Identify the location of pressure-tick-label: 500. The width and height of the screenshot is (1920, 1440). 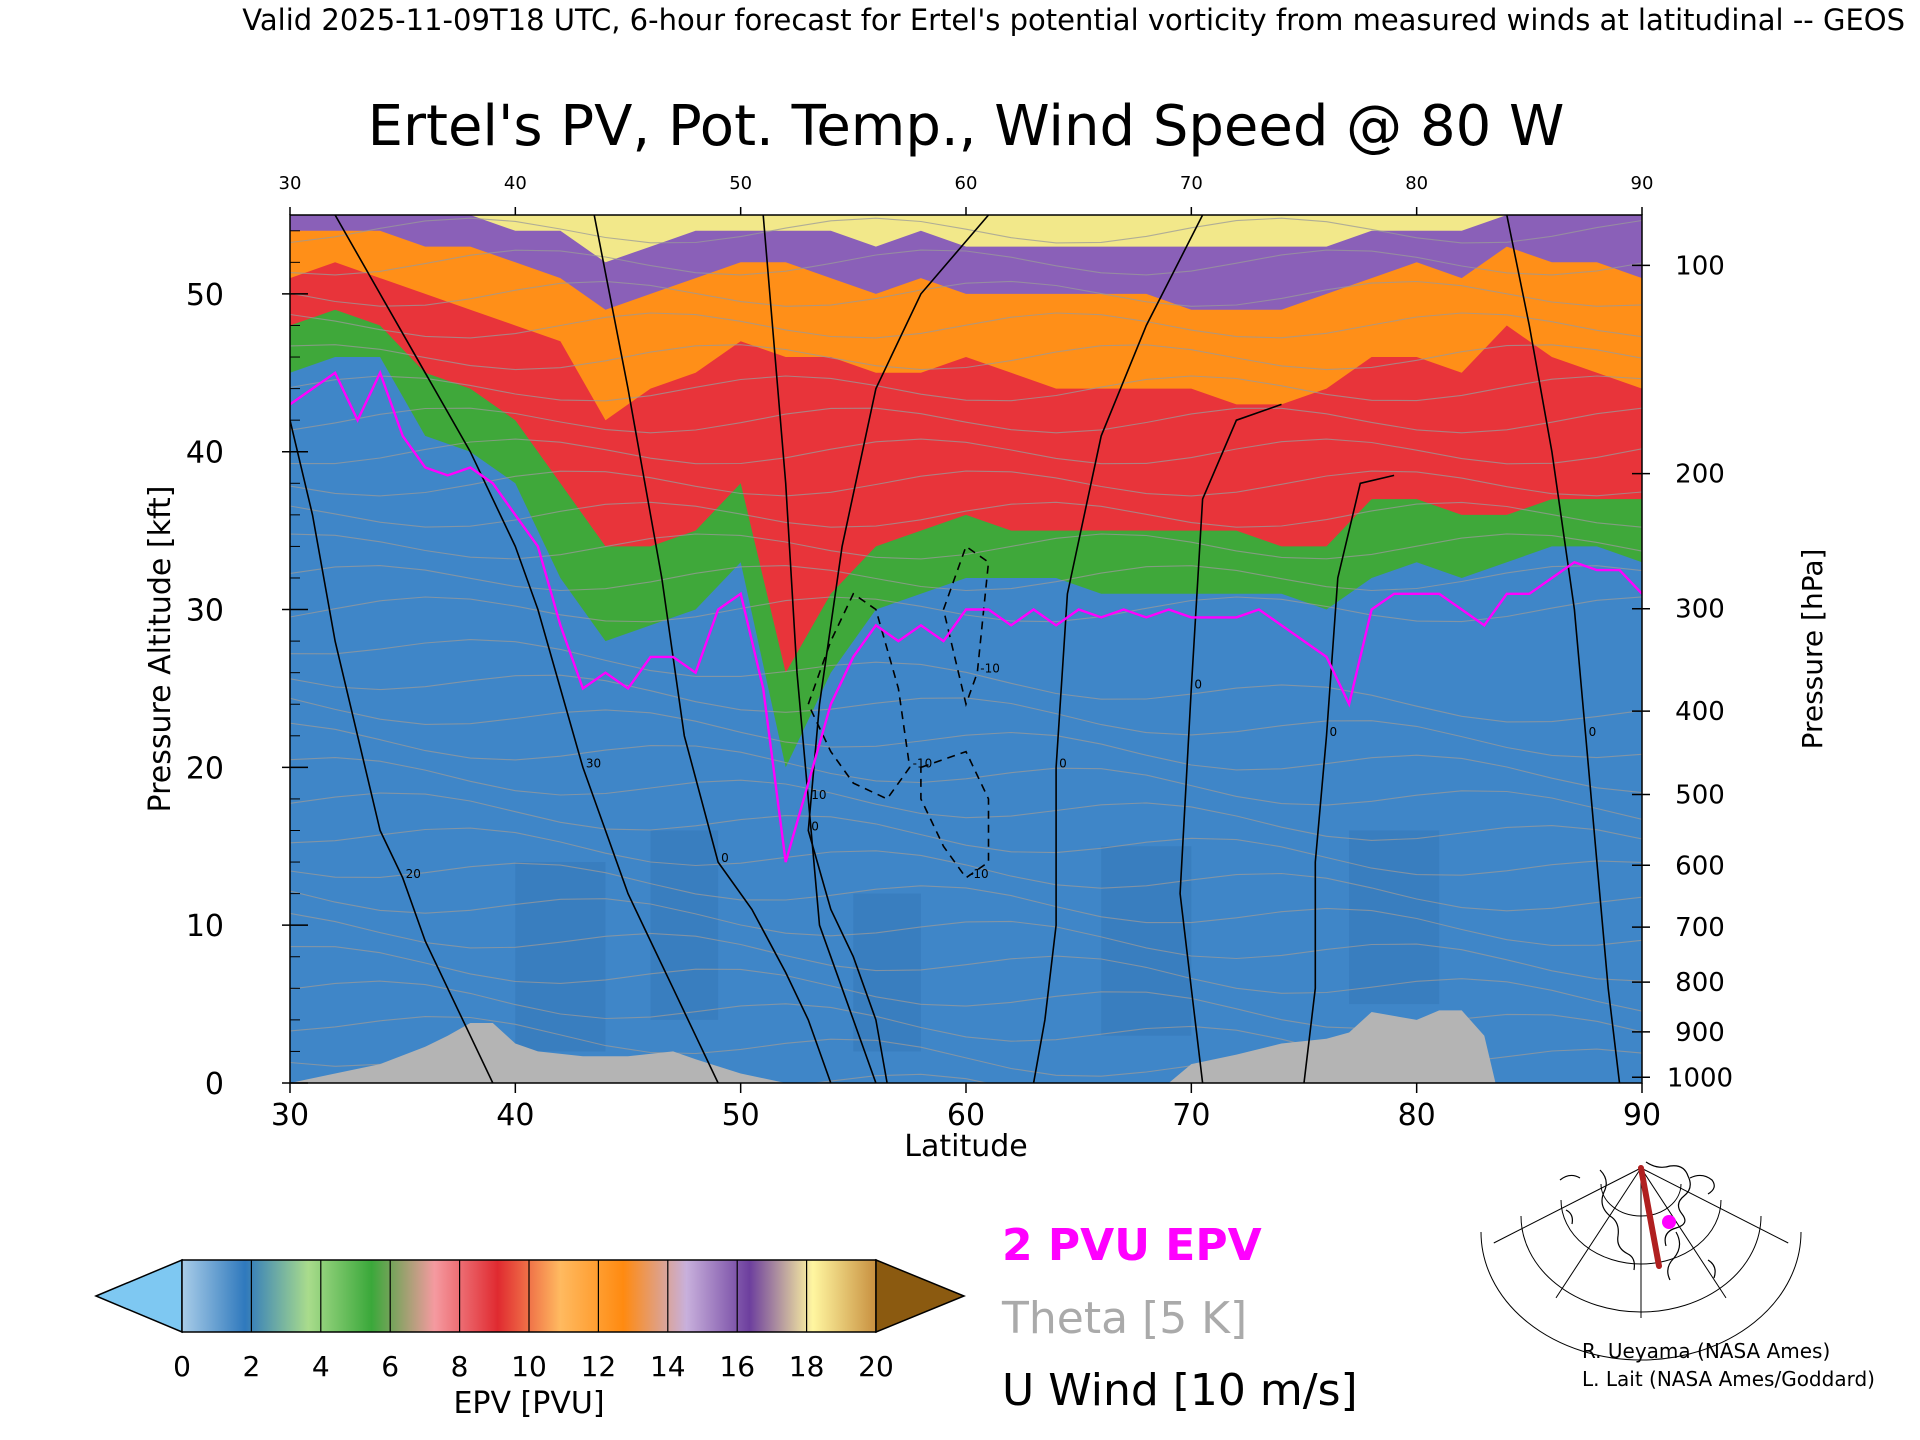
(1700, 795).